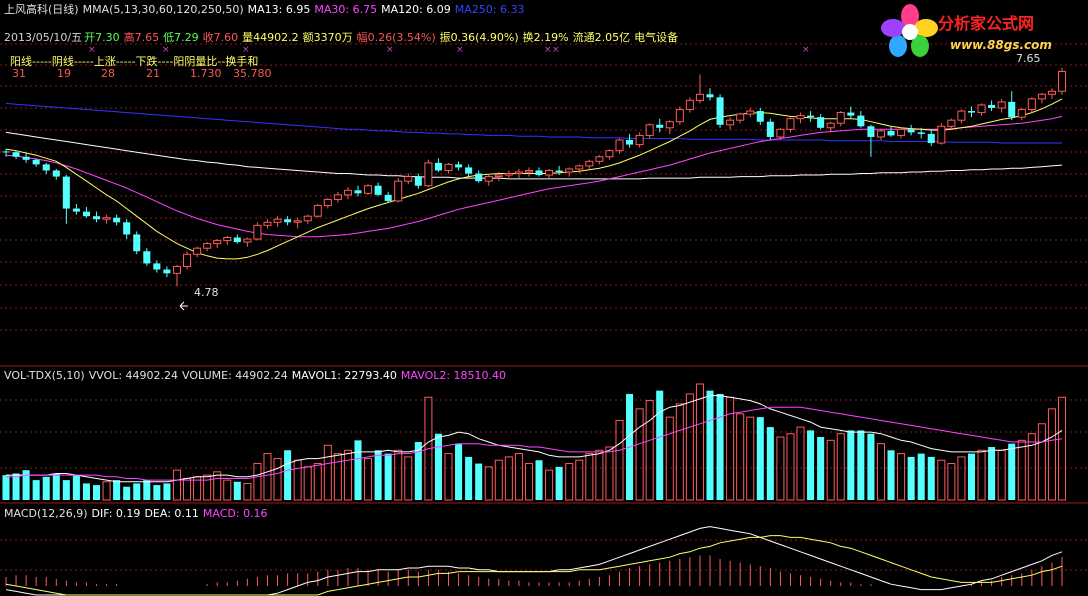 The width and height of the screenshot is (1088, 596). I want to click on watermark-logo: 分析家公式网 www.88gs.com, so click(980, 32).